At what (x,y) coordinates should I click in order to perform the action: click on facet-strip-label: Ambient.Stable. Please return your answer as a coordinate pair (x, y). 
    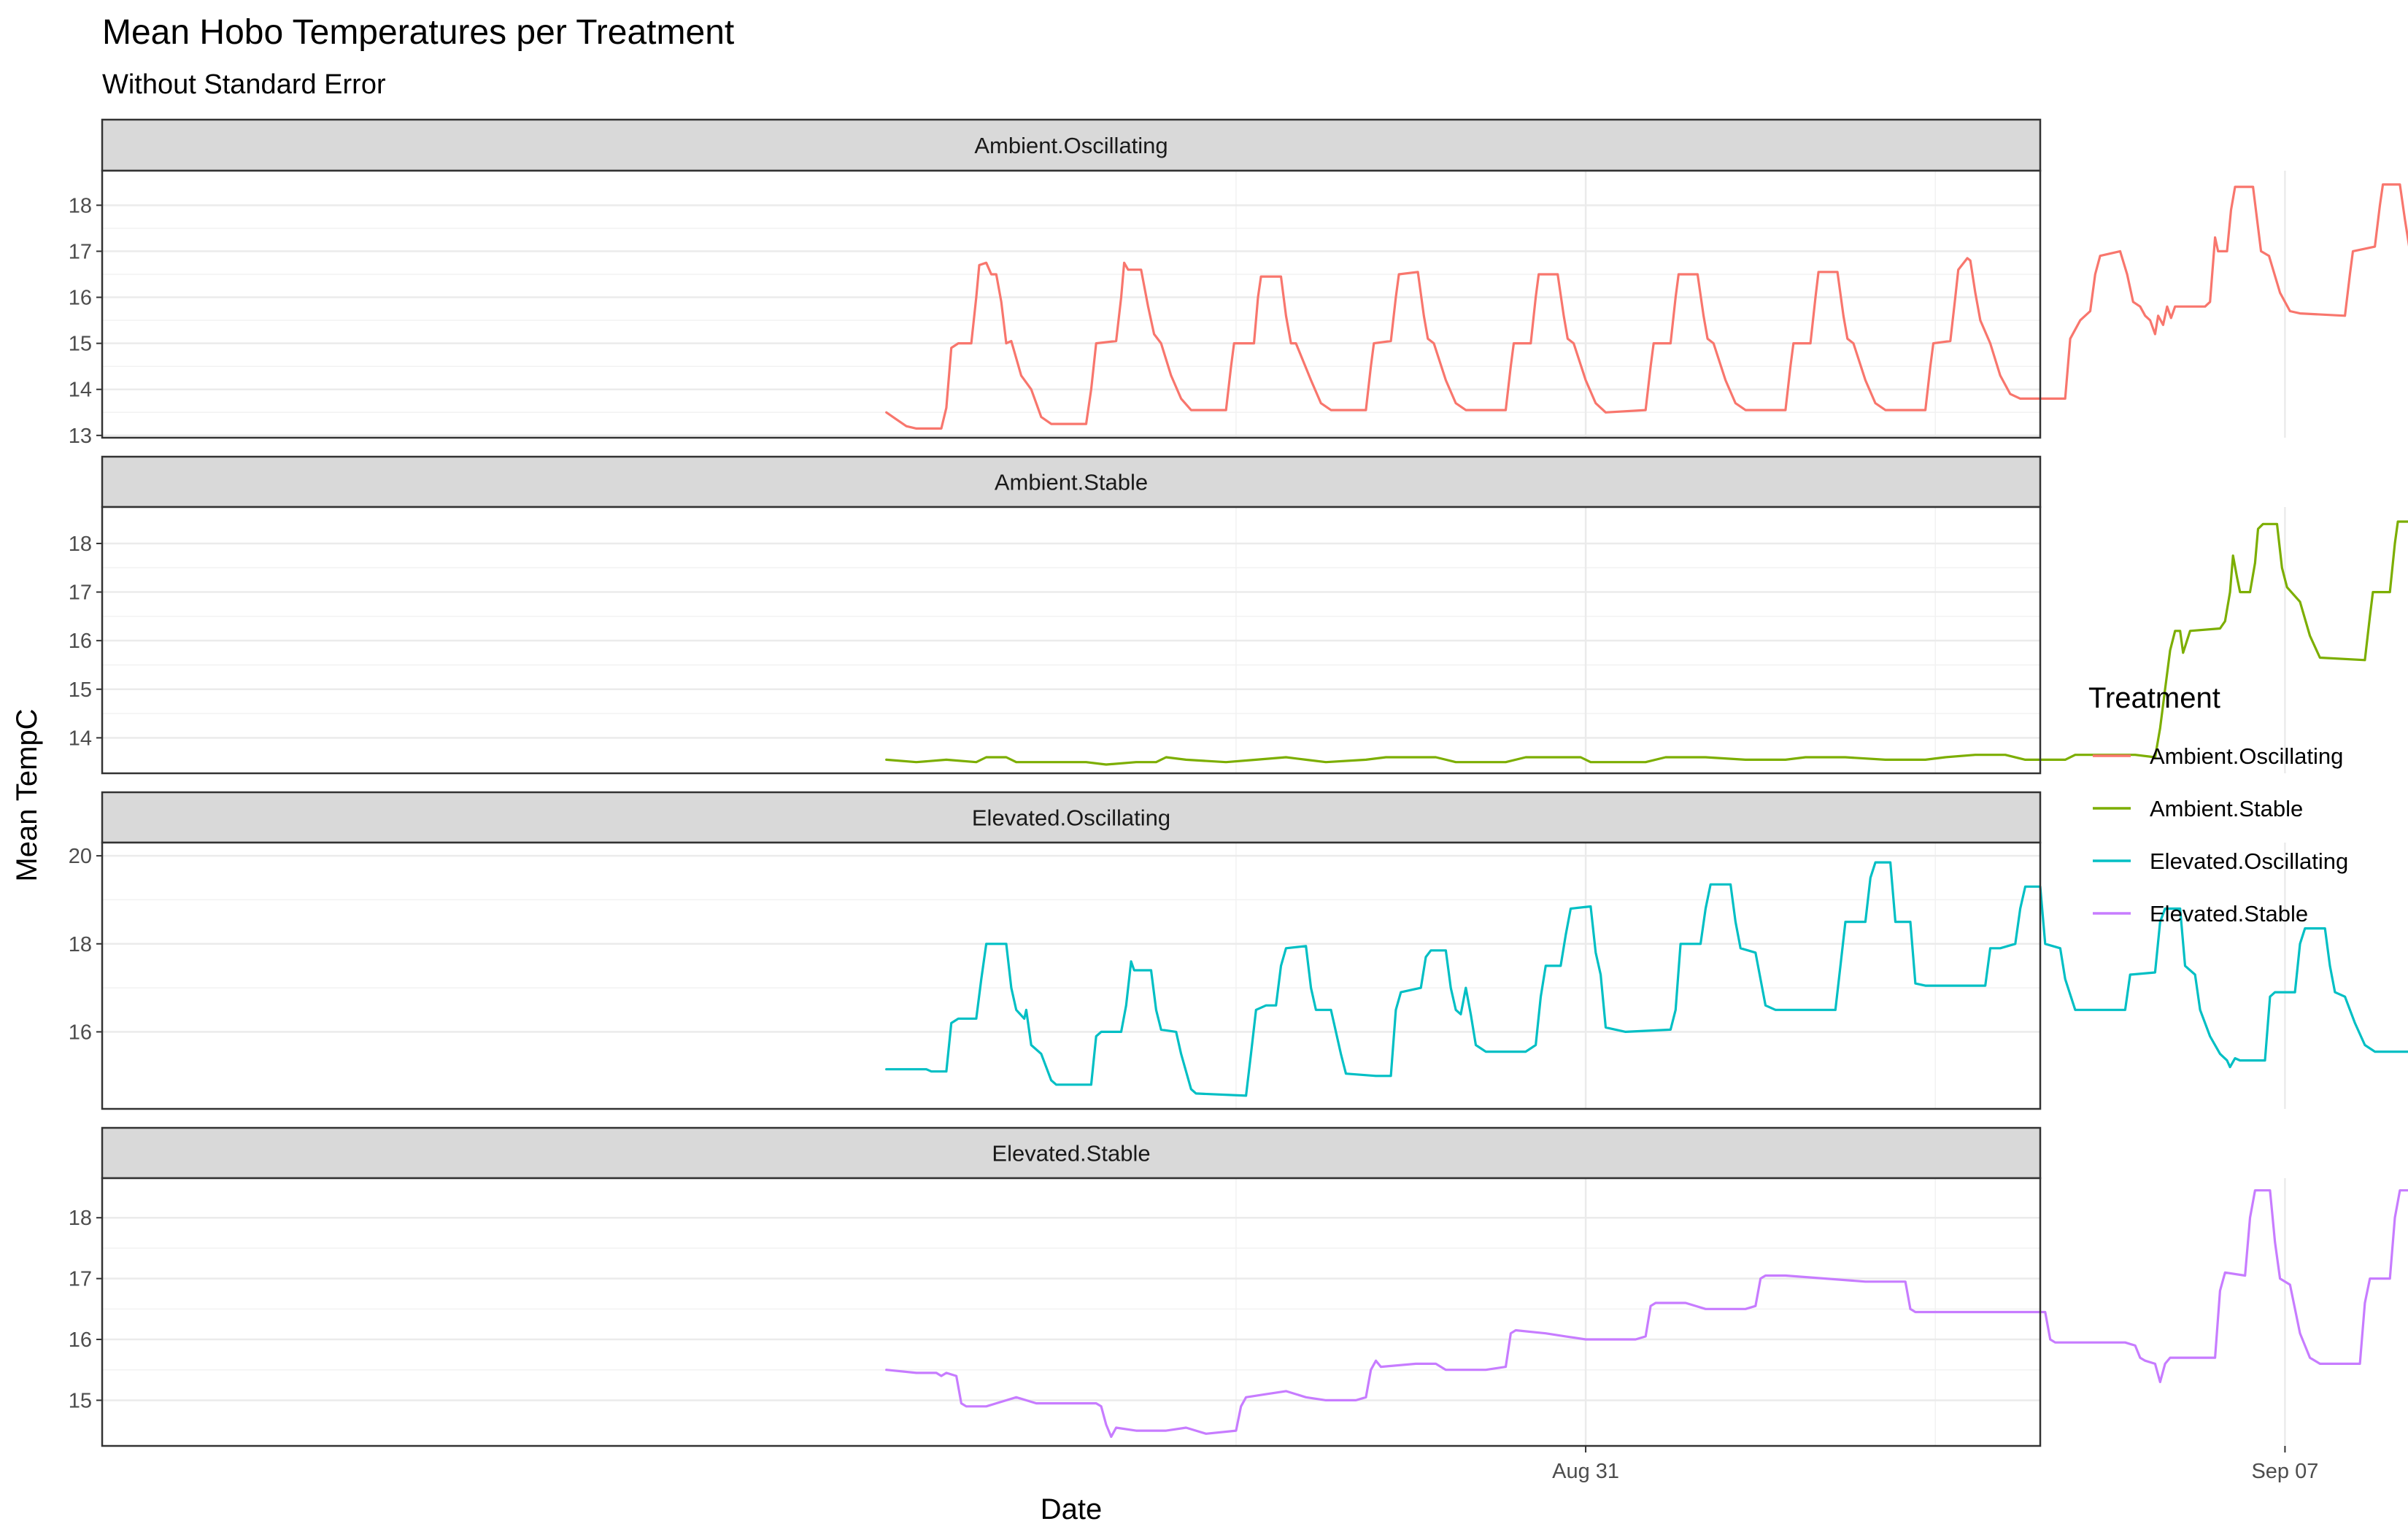
    Looking at the image, I should click on (1071, 483).